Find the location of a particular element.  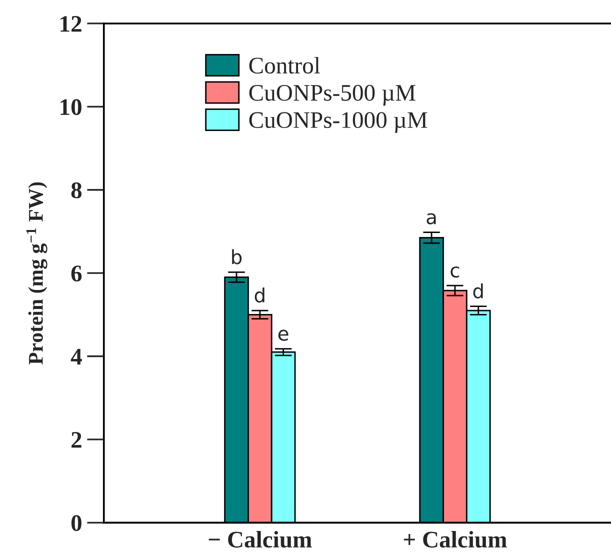

annotation: b is located at coordinates (237, 256).